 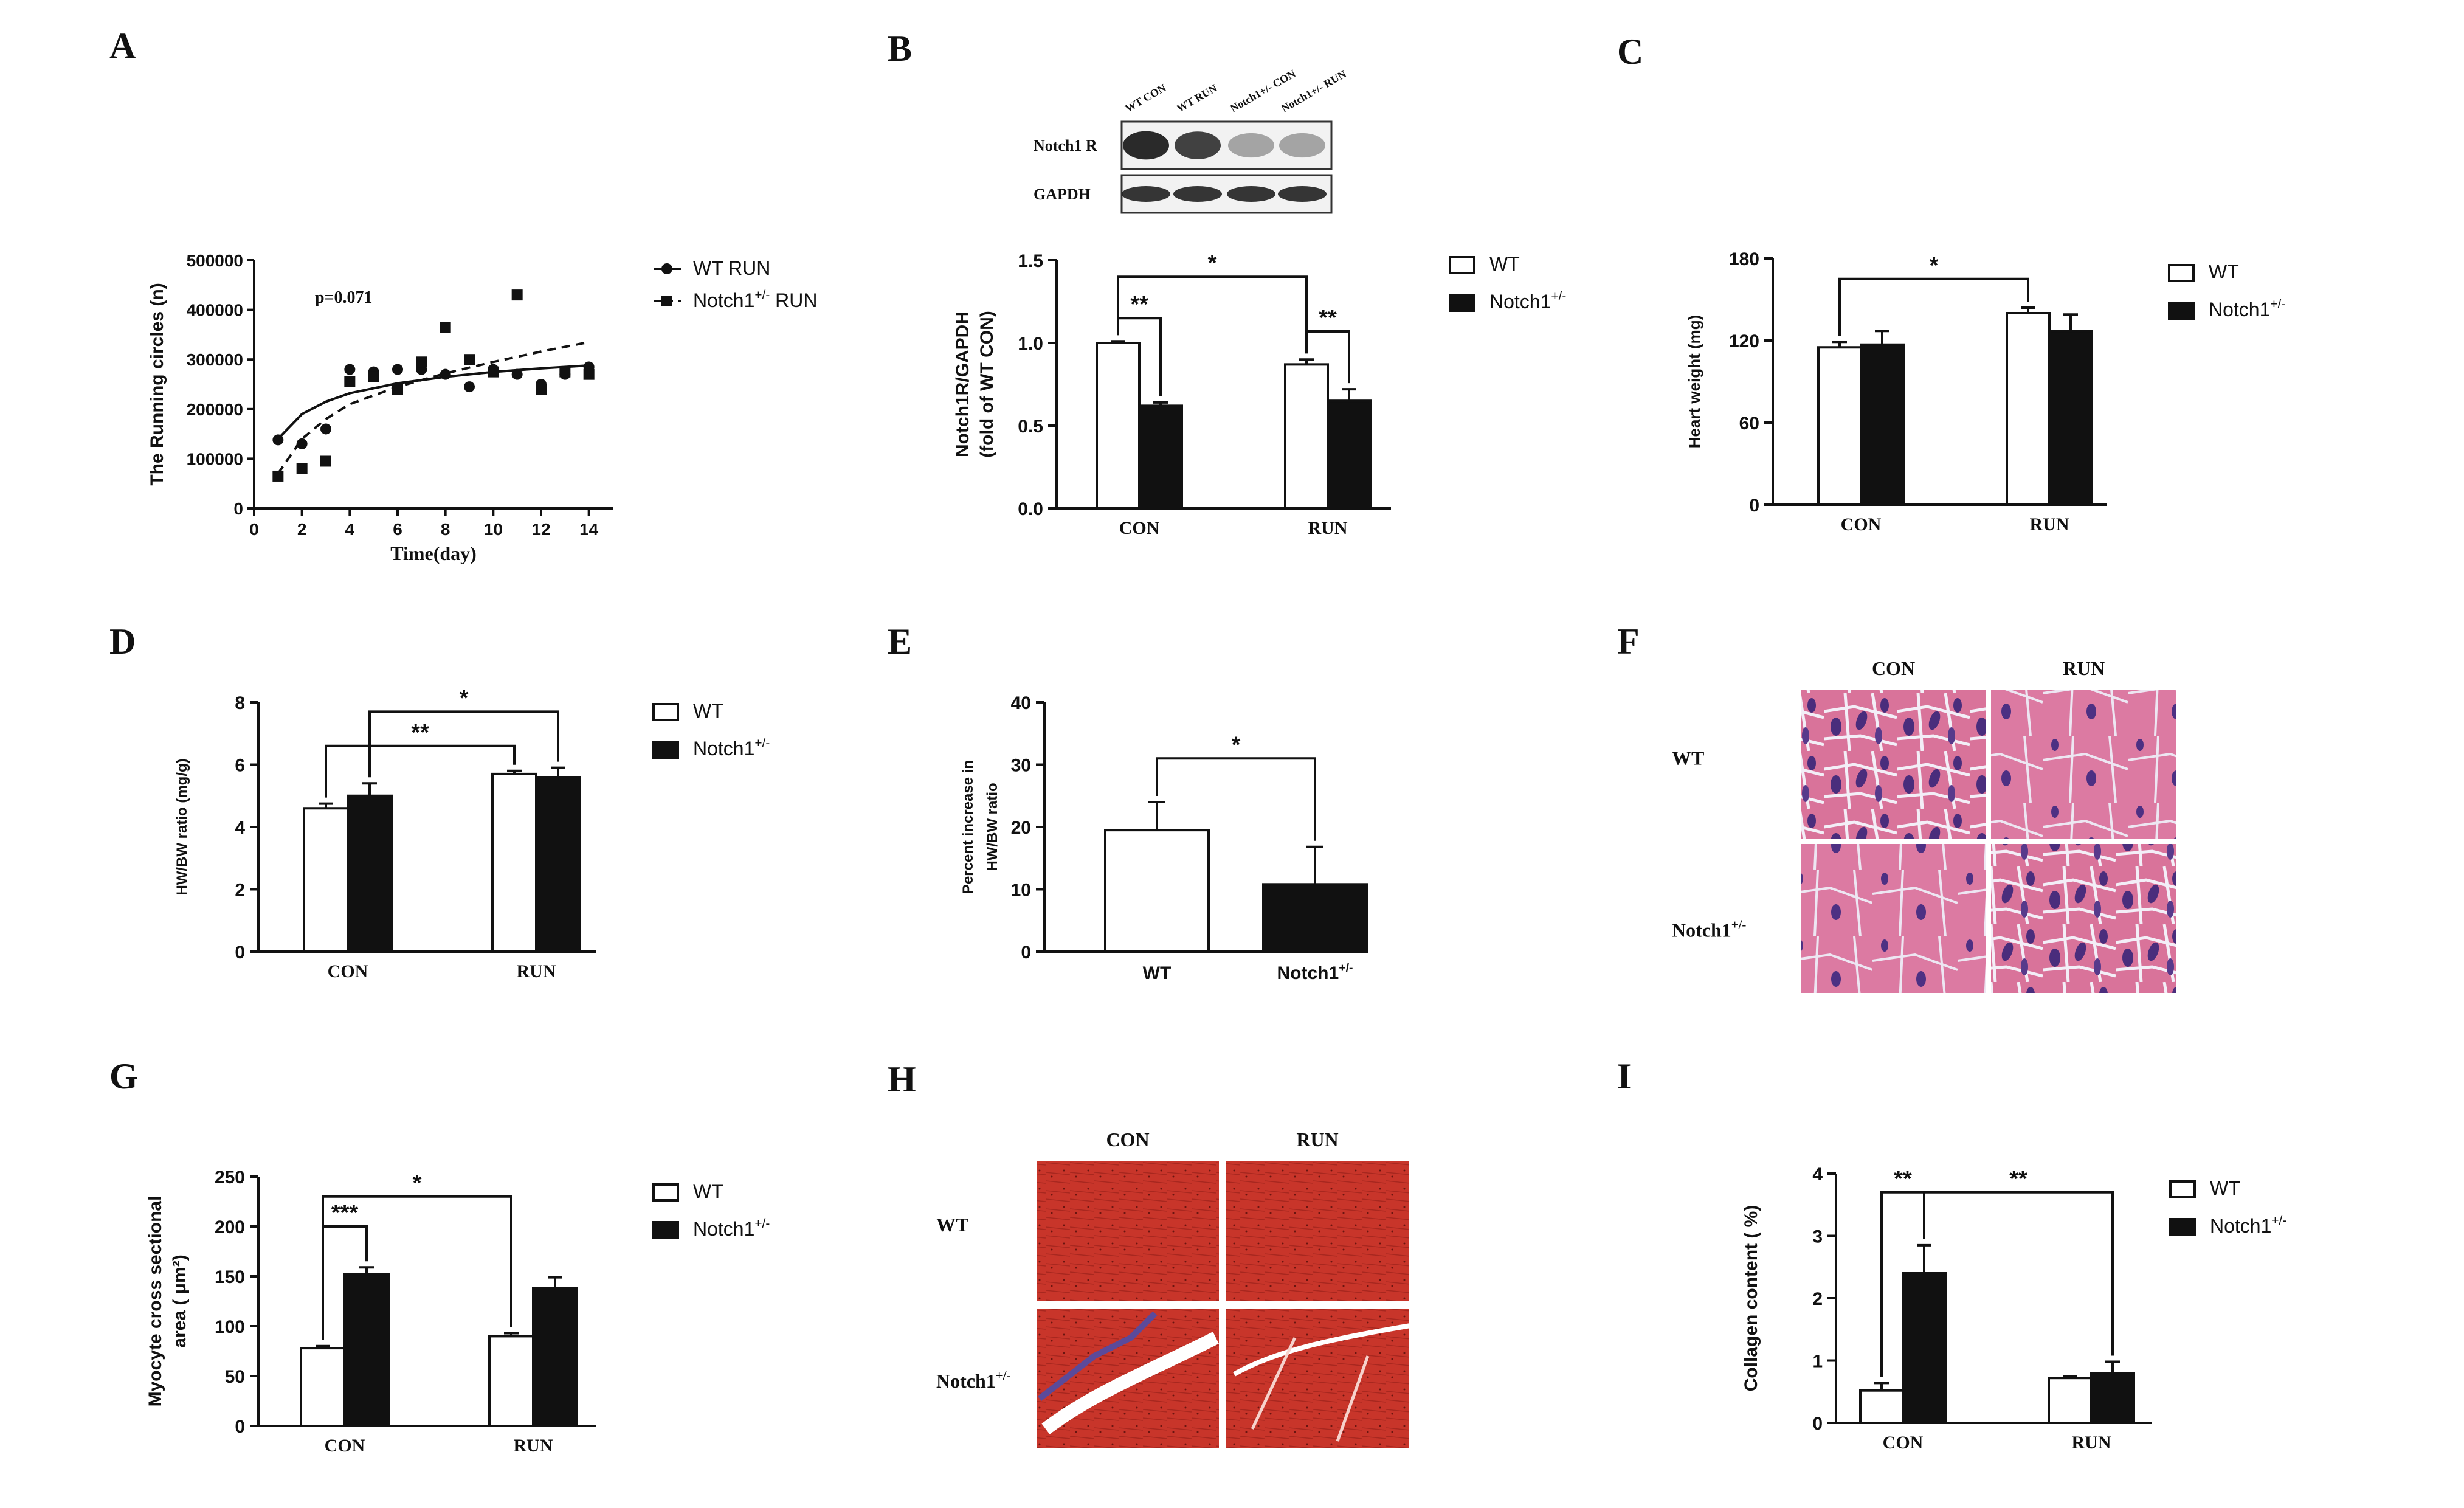 I want to click on y-tick-label: 150, so click(x=230, y=1277).